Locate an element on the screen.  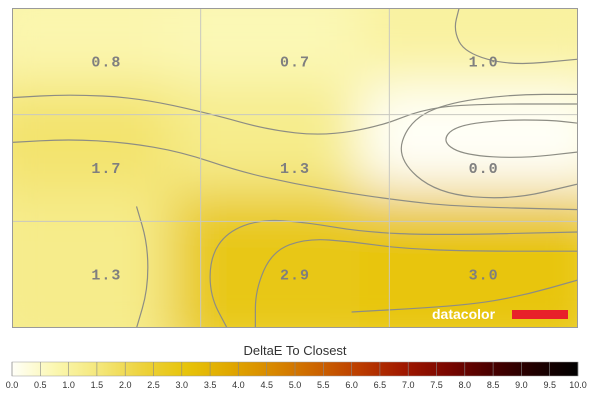
scale-tick-label: 6.0 is located at coordinates (351, 385).